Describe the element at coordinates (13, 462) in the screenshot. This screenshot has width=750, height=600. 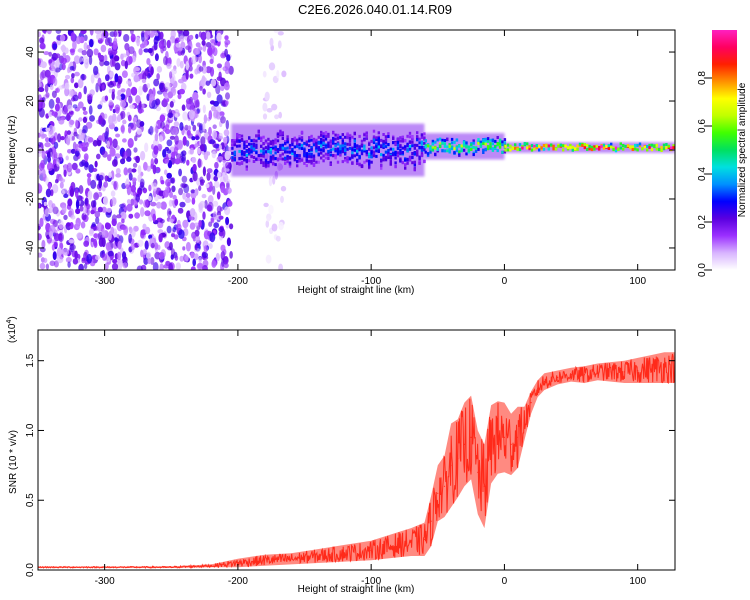
I see `snr-y-label: SNR (10 * v/v)` at that location.